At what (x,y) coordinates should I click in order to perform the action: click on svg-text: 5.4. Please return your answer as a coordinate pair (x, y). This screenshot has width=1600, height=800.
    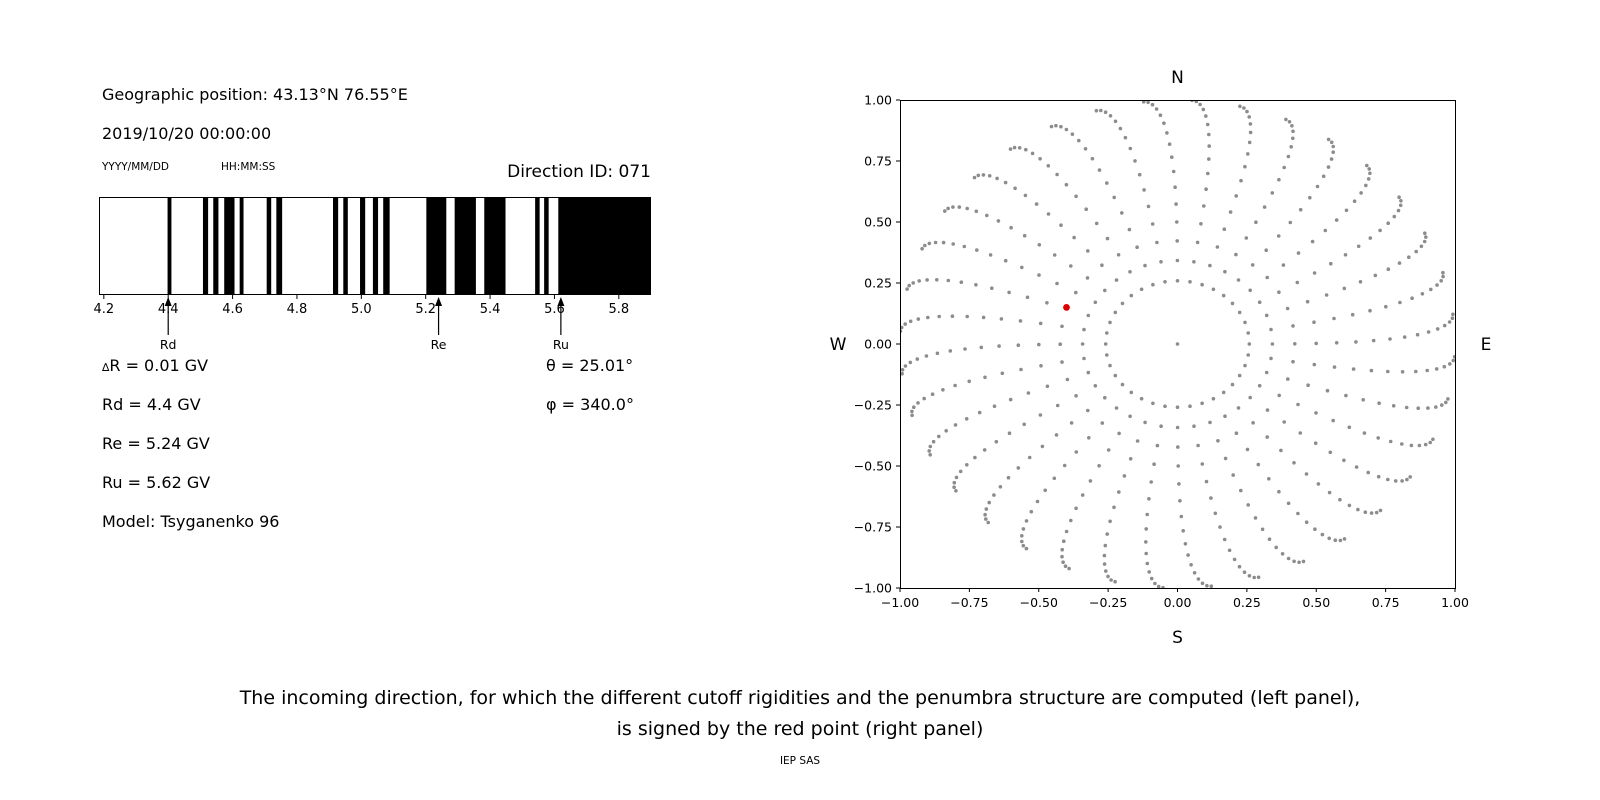
    Looking at the image, I should click on (490, 309).